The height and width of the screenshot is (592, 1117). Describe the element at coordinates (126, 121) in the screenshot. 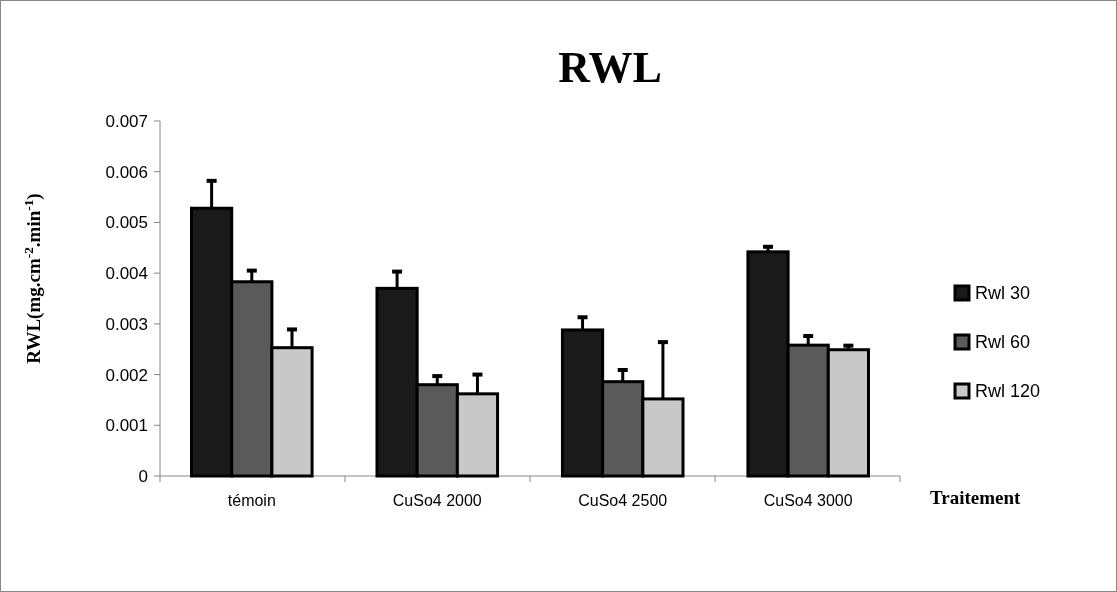

I see `y-tick-label: 0.007` at that location.